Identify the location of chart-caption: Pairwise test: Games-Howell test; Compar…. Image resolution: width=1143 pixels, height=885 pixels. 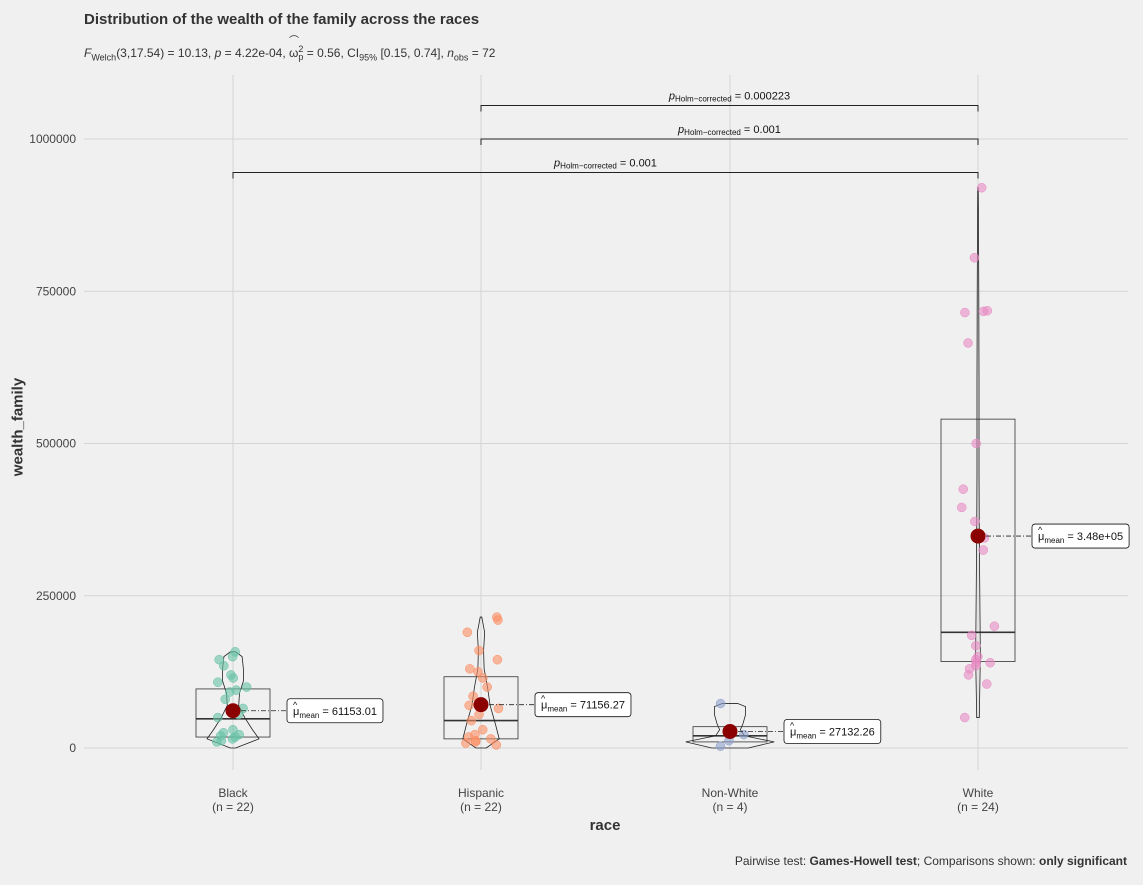
(930, 861).